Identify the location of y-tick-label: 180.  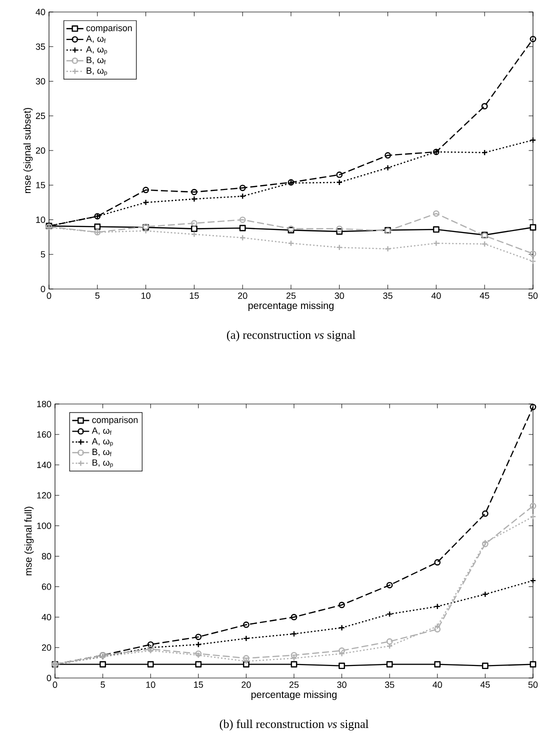
(44, 404).